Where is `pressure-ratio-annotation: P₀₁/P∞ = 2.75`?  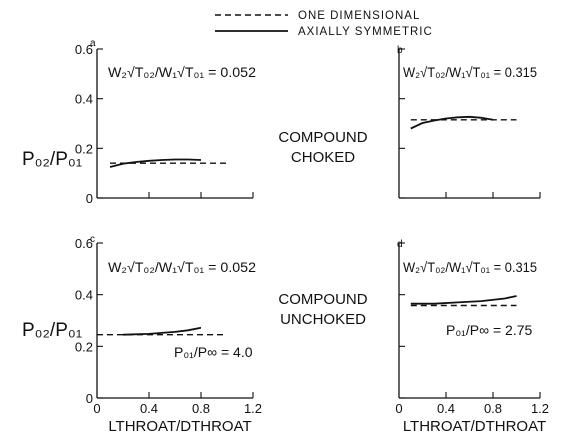
pressure-ratio-annotation: P₀₁/P∞ = 2.75 is located at coordinates (489, 330).